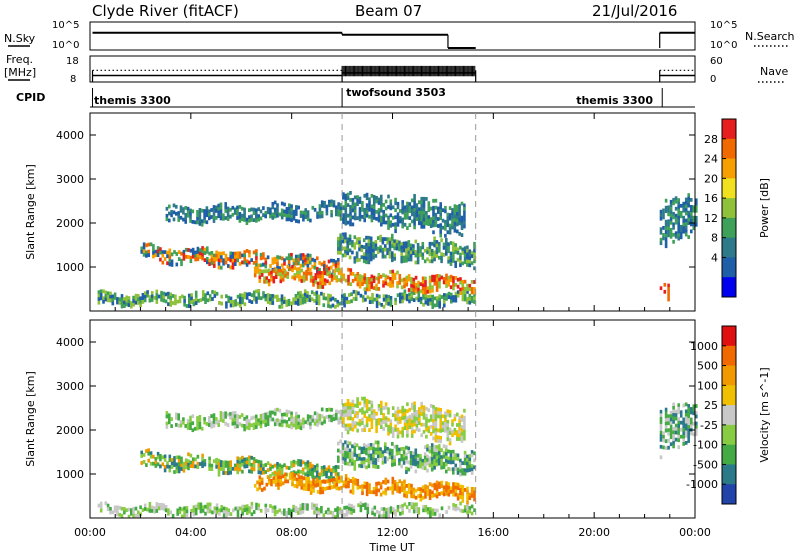 Image resolution: width=800 pixels, height=554 pixels. What do you see at coordinates (716, 61) in the screenshot?
I see `nave-tick-high: 60` at bounding box center [716, 61].